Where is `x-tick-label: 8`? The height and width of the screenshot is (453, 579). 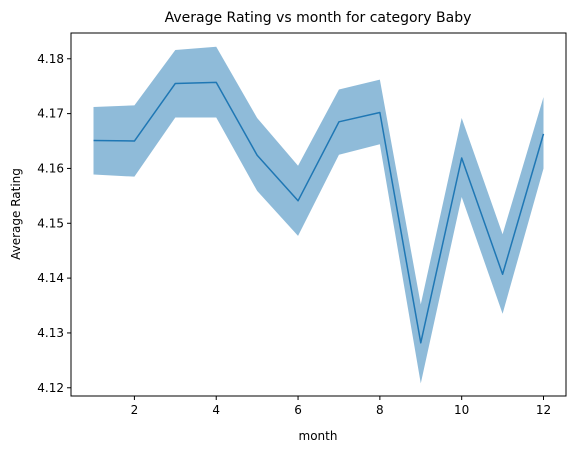
x-tick-label: 8 is located at coordinates (380, 410).